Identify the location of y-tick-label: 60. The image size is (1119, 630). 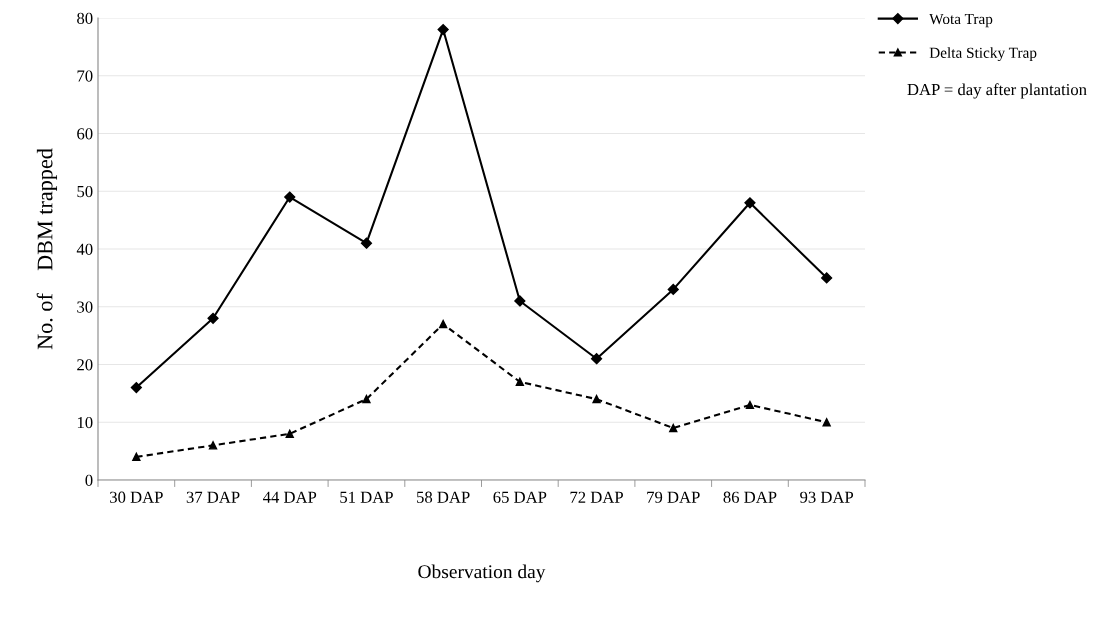
(85, 134).